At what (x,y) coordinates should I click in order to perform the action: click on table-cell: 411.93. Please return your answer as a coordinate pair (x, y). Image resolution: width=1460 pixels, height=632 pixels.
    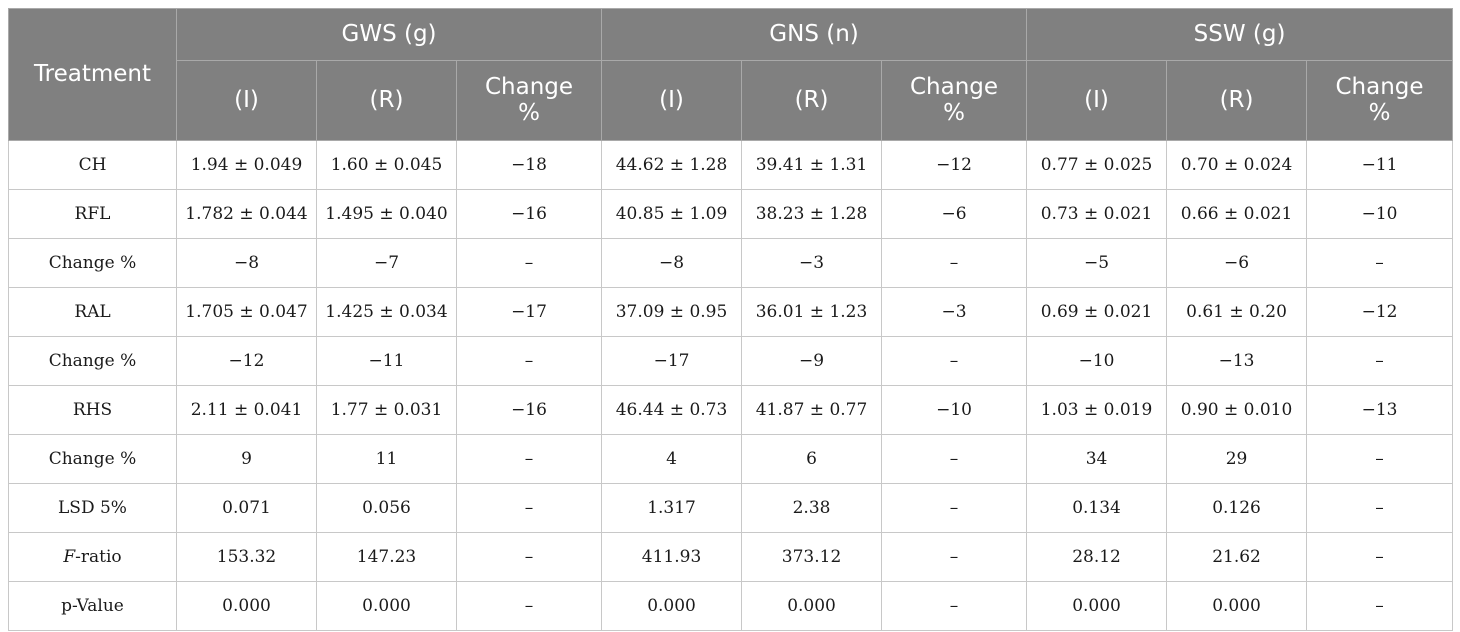
    Looking at the image, I should click on (672, 557).